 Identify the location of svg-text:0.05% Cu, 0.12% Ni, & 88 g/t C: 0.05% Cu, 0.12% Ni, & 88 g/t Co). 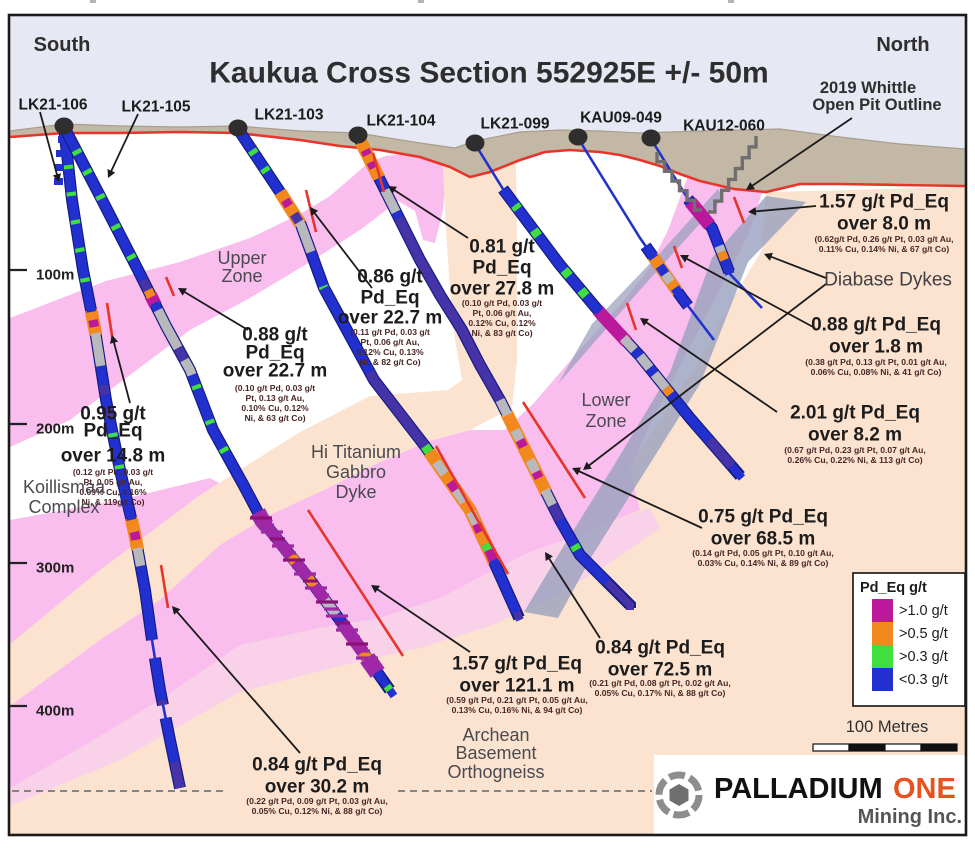
(317, 811).